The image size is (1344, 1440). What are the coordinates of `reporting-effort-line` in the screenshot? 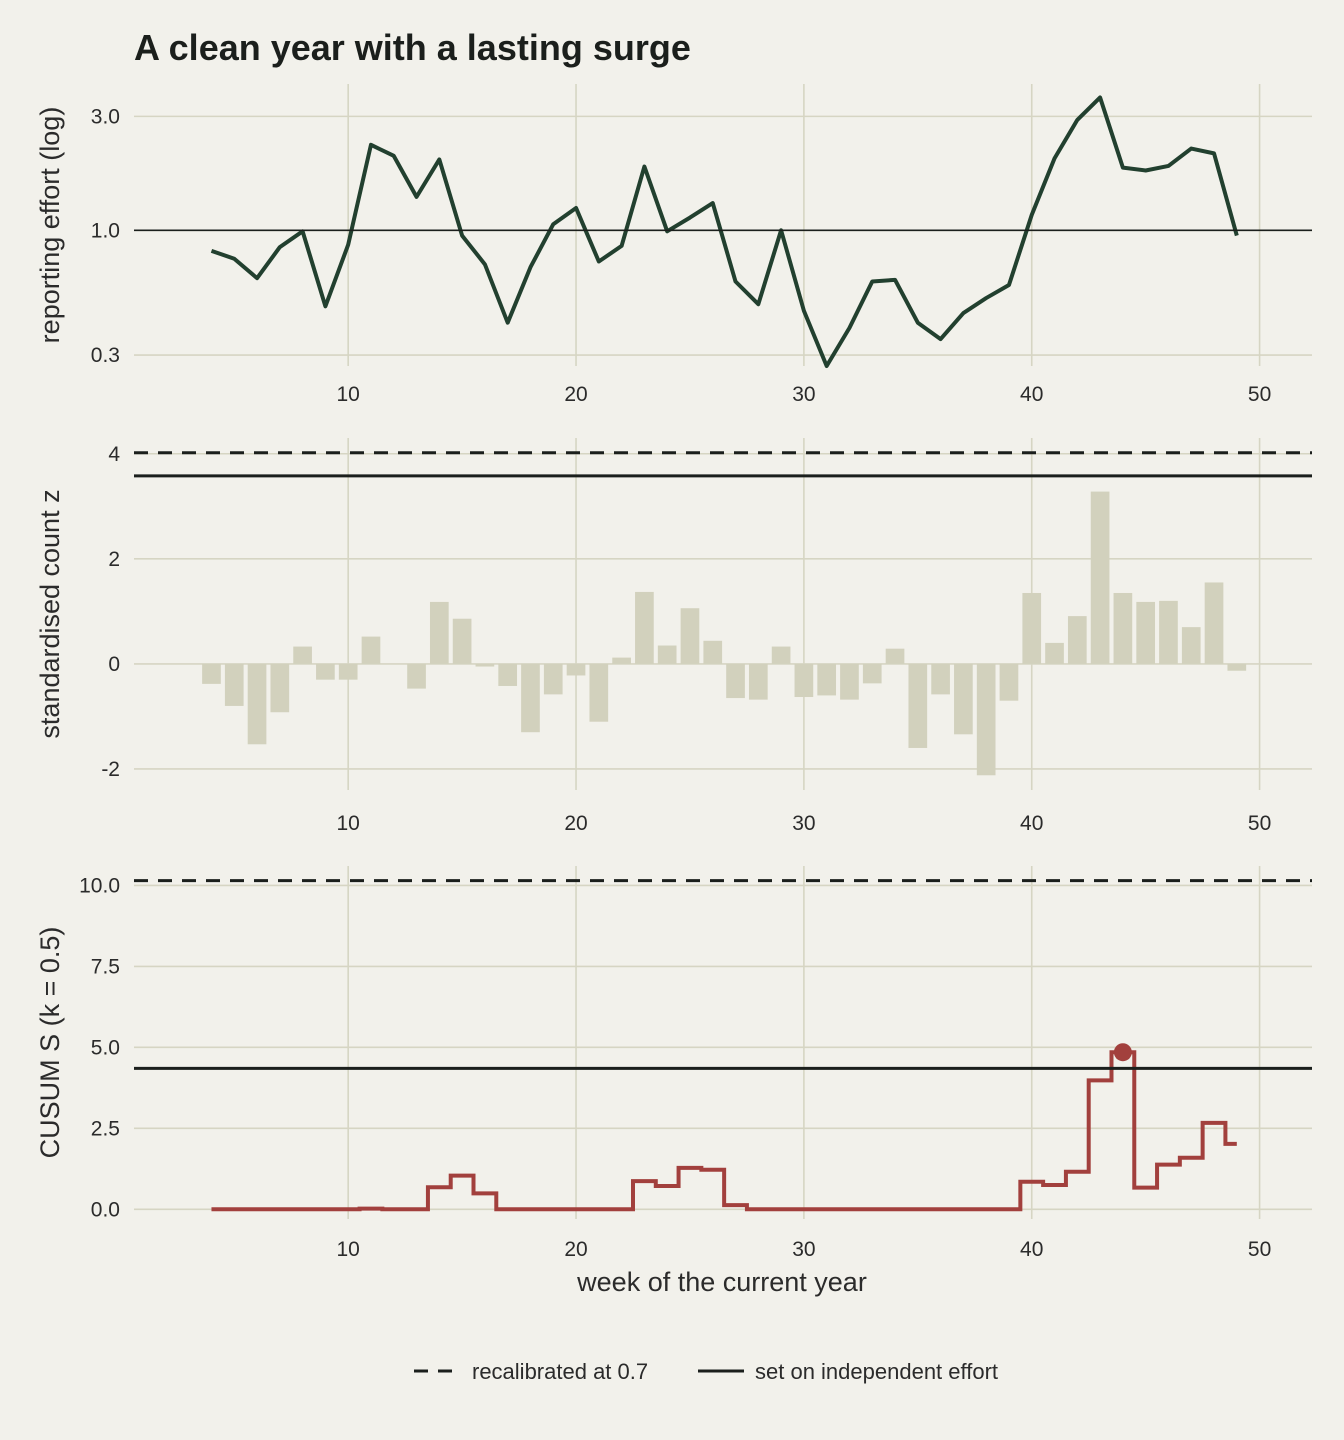 It's located at (724, 231).